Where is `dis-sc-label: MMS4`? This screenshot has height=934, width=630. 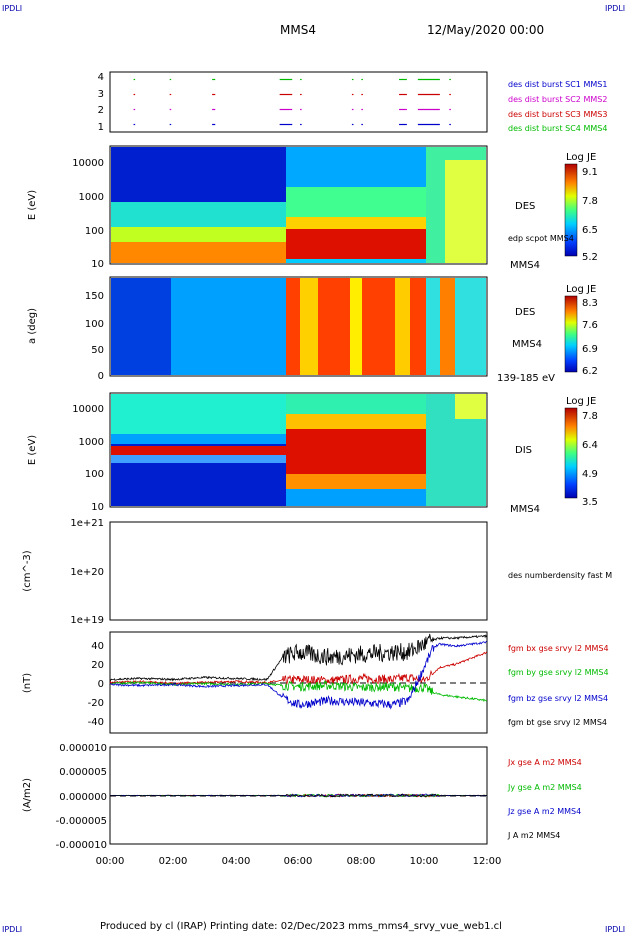
dis-sc-label: MMS4 is located at coordinates (525, 509).